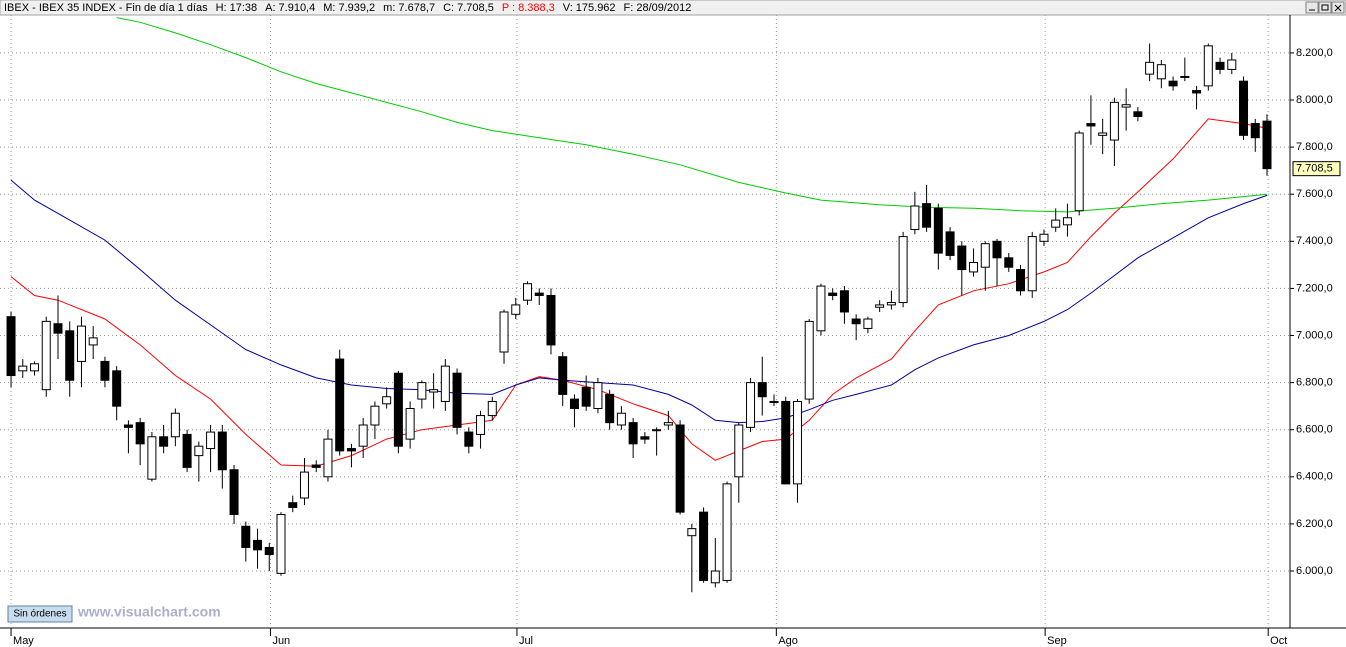 The width and height of the screenshot is (1346, 647). What do you see at coordinates (629, 8) in the screenshot?
I see `header-label: F:` at bounding box center [629, 8].